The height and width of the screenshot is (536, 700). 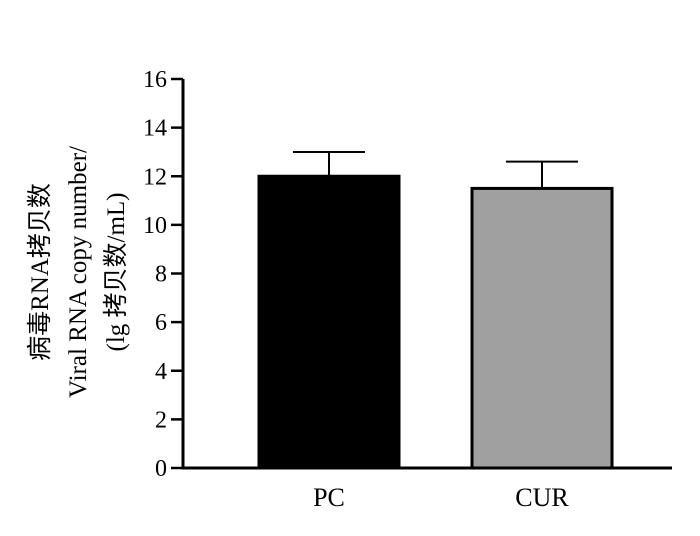 I want to click on y-axis-title-line-2: Viral RNA copy number/, so click(x=78, y=272).